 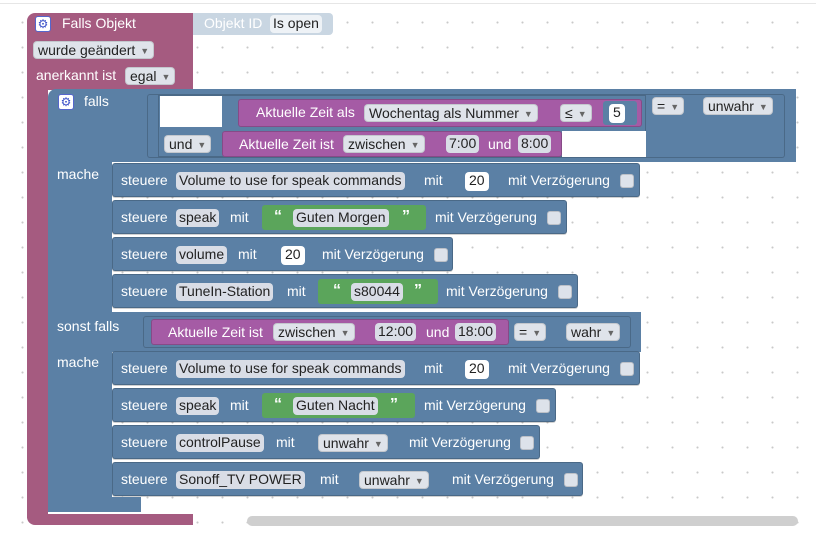 I want to click on time-start: 12:00, so click(x=396, y=332).